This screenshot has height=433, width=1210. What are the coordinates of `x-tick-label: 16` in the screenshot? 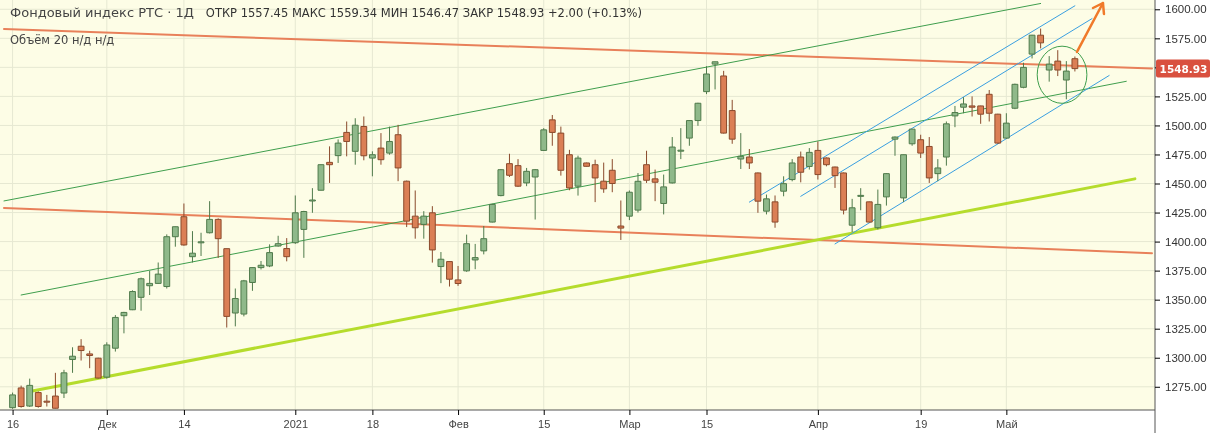 It's located at (13, 423).